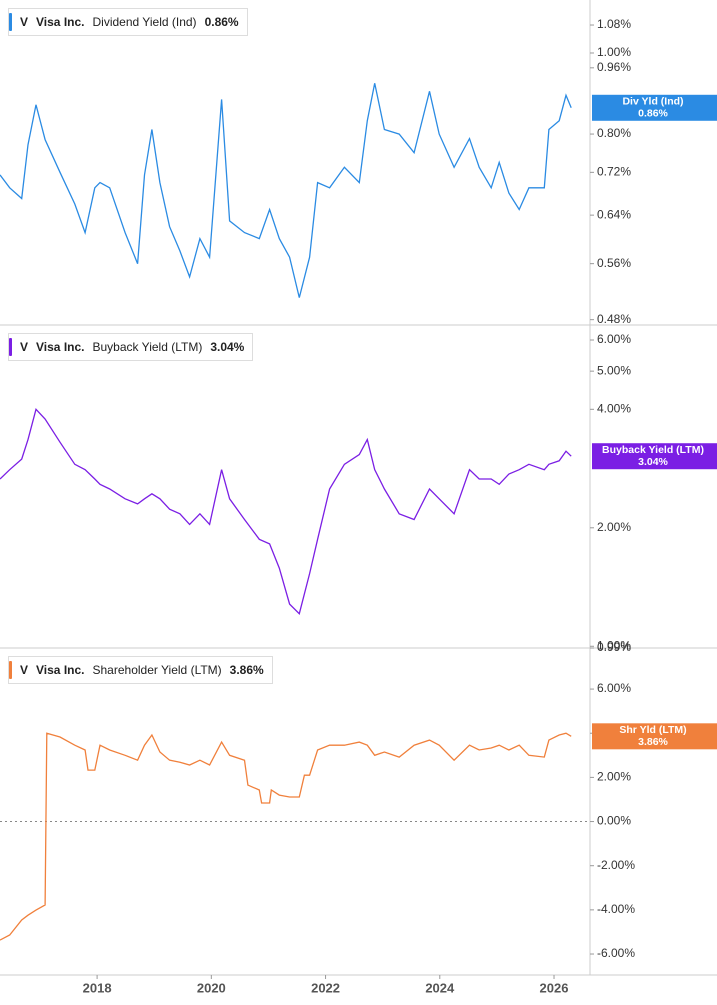 The width and height of the screenshot is (717, 1005). I want to click on value-tag-label: Shr Yld (LTM), so click(652, 730).